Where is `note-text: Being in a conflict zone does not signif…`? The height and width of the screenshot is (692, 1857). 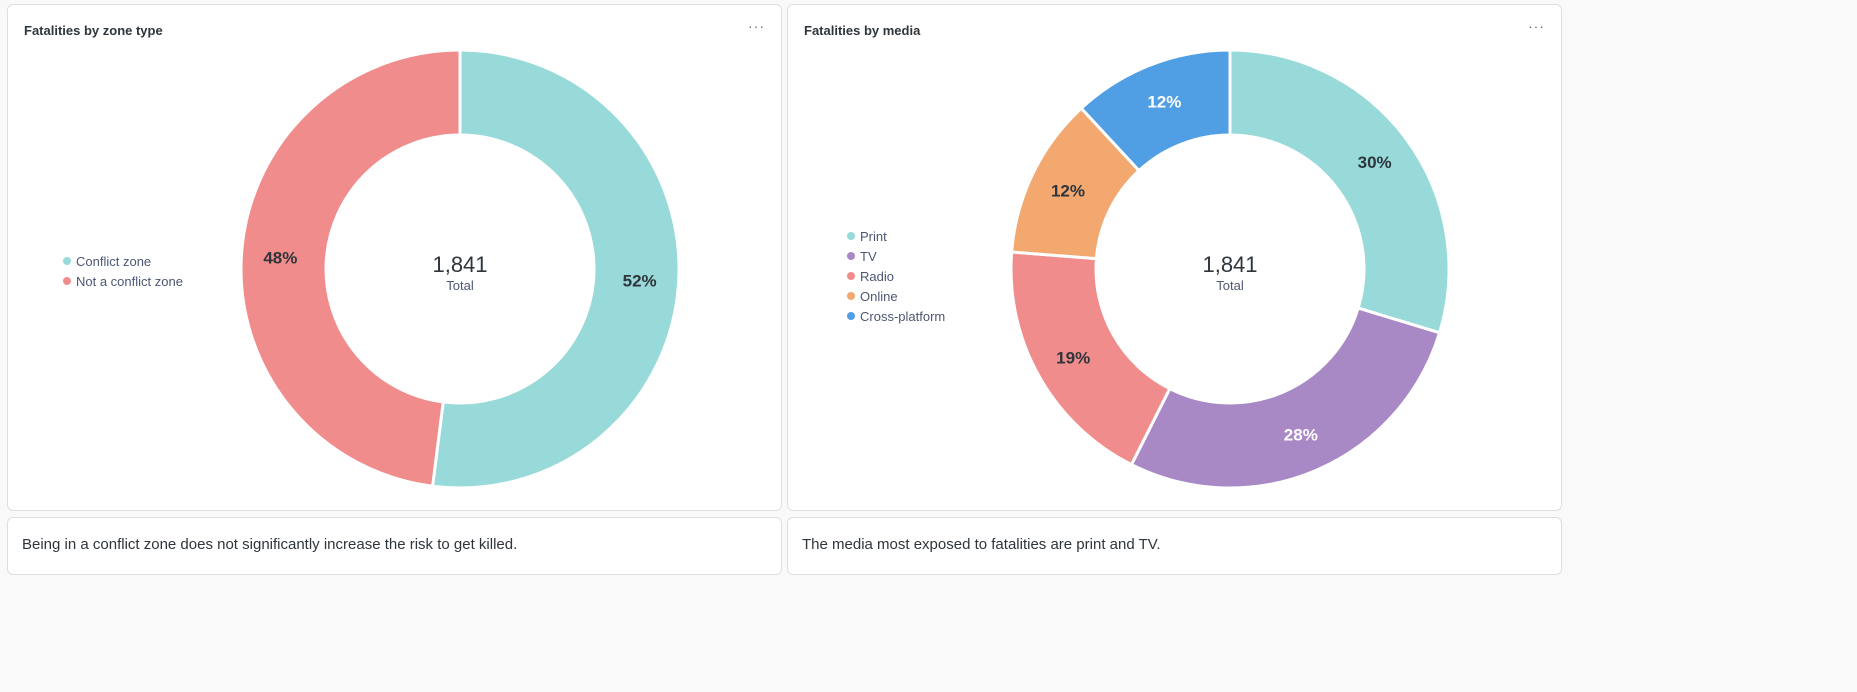
note-text: Being in a conflict zone does not signif… is located at coordinates (270, 544).